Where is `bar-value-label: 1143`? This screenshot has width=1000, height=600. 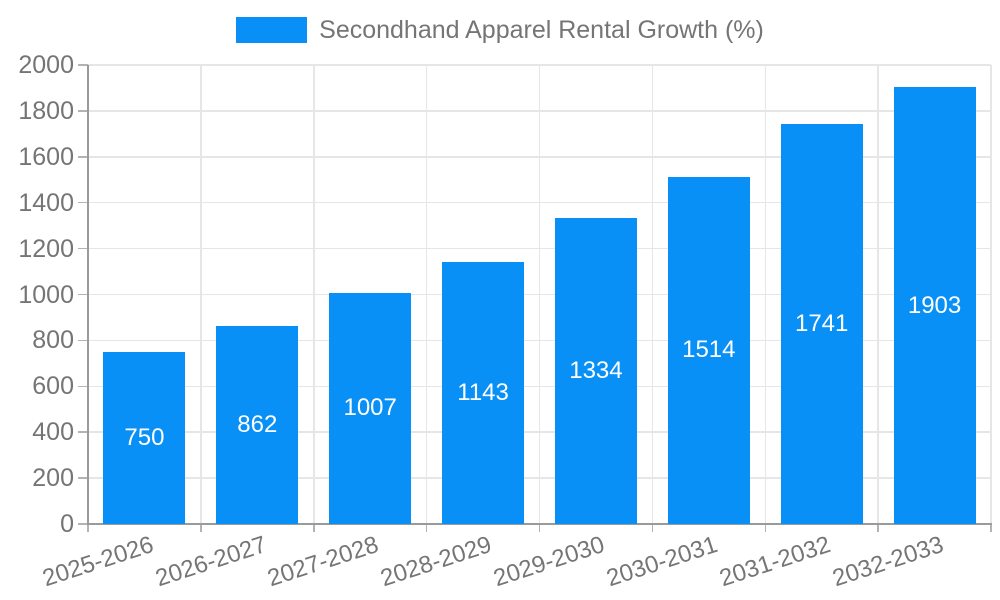 bar-value-label: 1143 is located at coordinates (483, 392).